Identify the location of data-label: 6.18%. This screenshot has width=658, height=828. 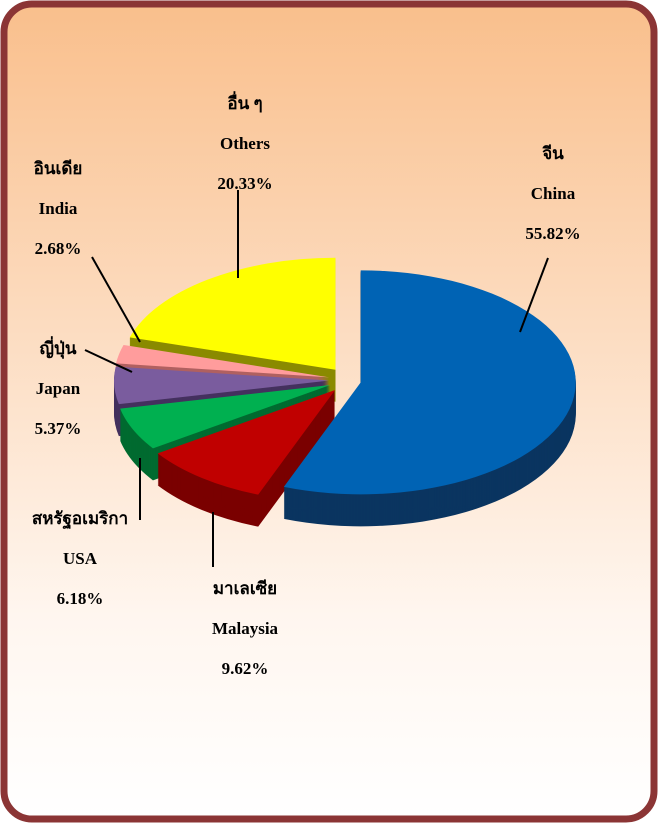
(80, 598).